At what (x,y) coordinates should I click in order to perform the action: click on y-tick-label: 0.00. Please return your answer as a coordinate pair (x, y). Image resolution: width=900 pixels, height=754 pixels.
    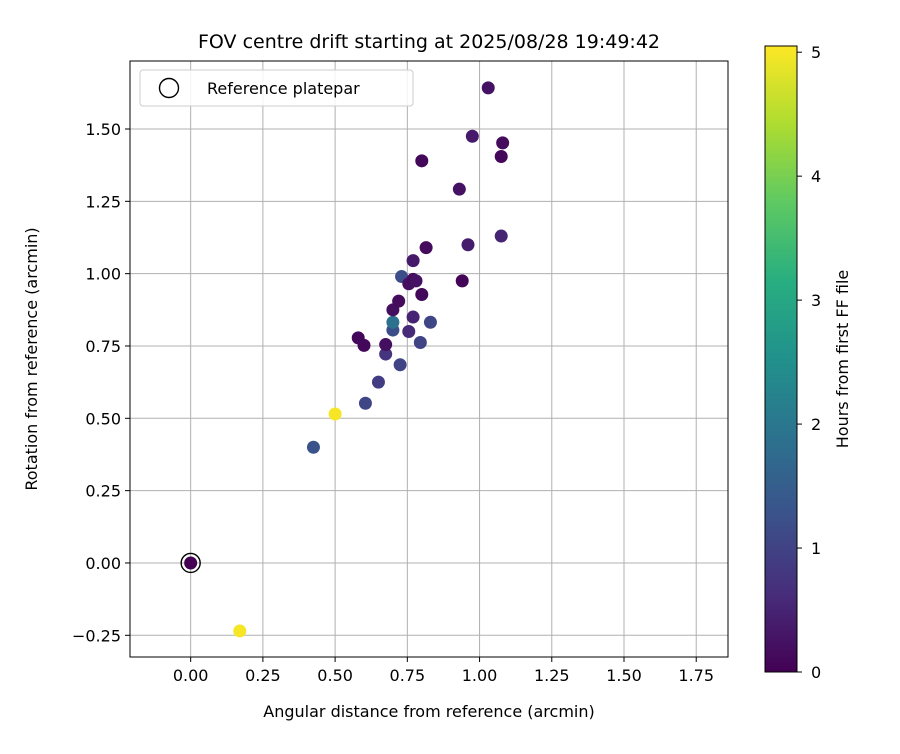
    Looking at the image, I should click on (103, 563).